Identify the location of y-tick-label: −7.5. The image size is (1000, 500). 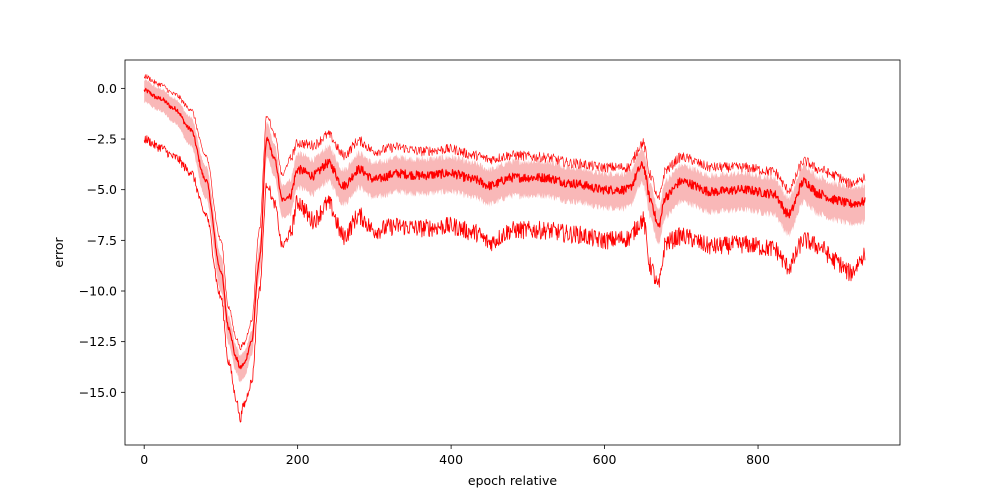
(102, 240).